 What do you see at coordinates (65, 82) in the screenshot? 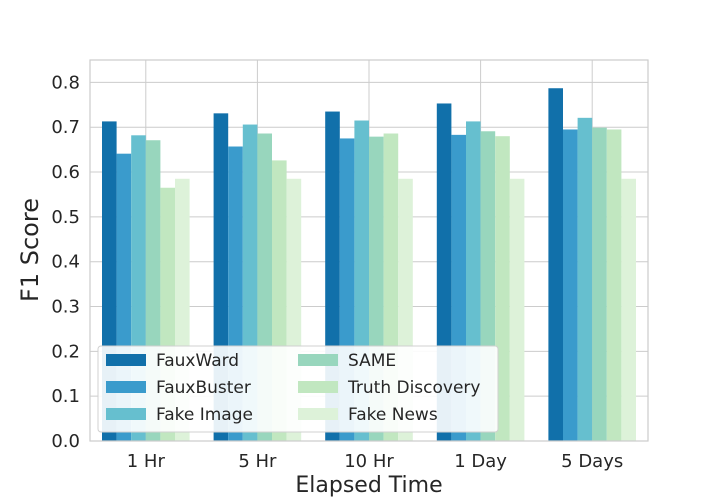
I see `y-tick-label: 0.8` at bounding box center [65, 82].